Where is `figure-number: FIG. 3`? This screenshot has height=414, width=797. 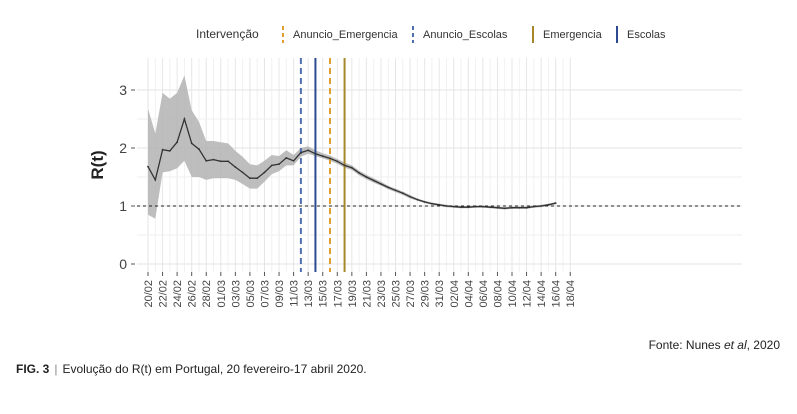 figure-number: FIG. 3 is located at coordinates (33, 369).